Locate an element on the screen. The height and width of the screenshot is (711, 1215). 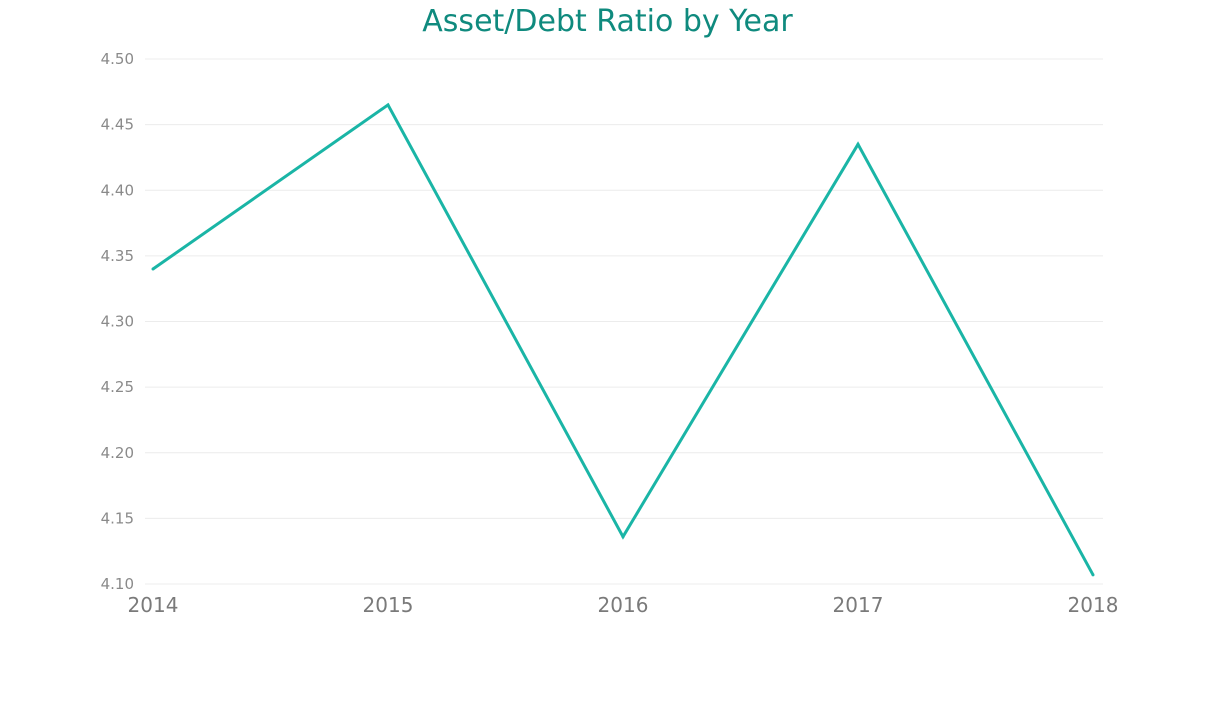
y-tick-label: 4.30 is located at coordinates (117, 322).